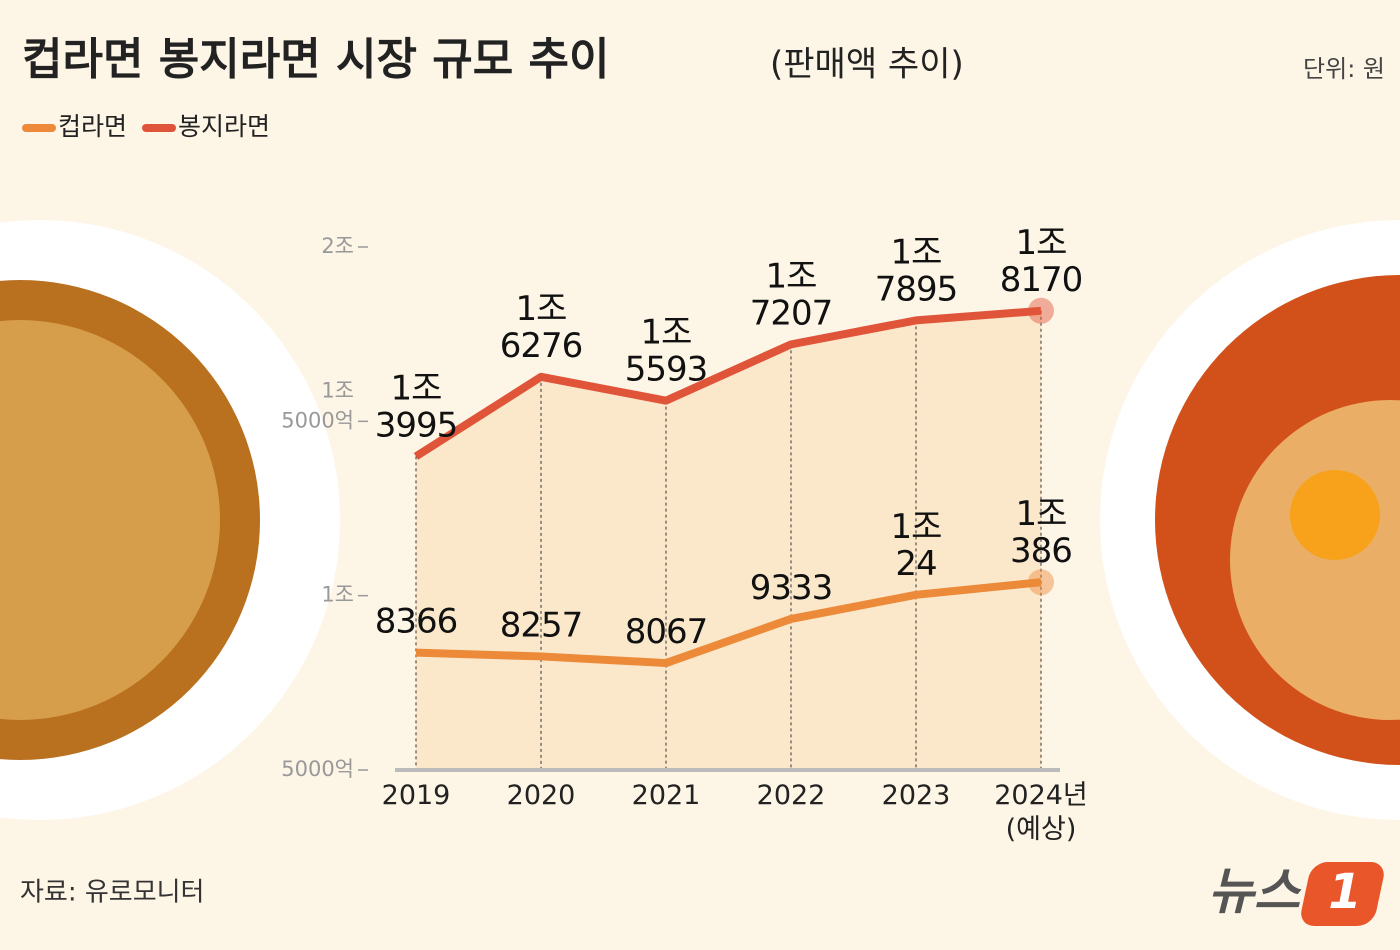 This screenshot has height=950, width=1400. Describe the element at coordinates (916, 270) in the screenshot. I see `value-label: 1조 7895` at that location.